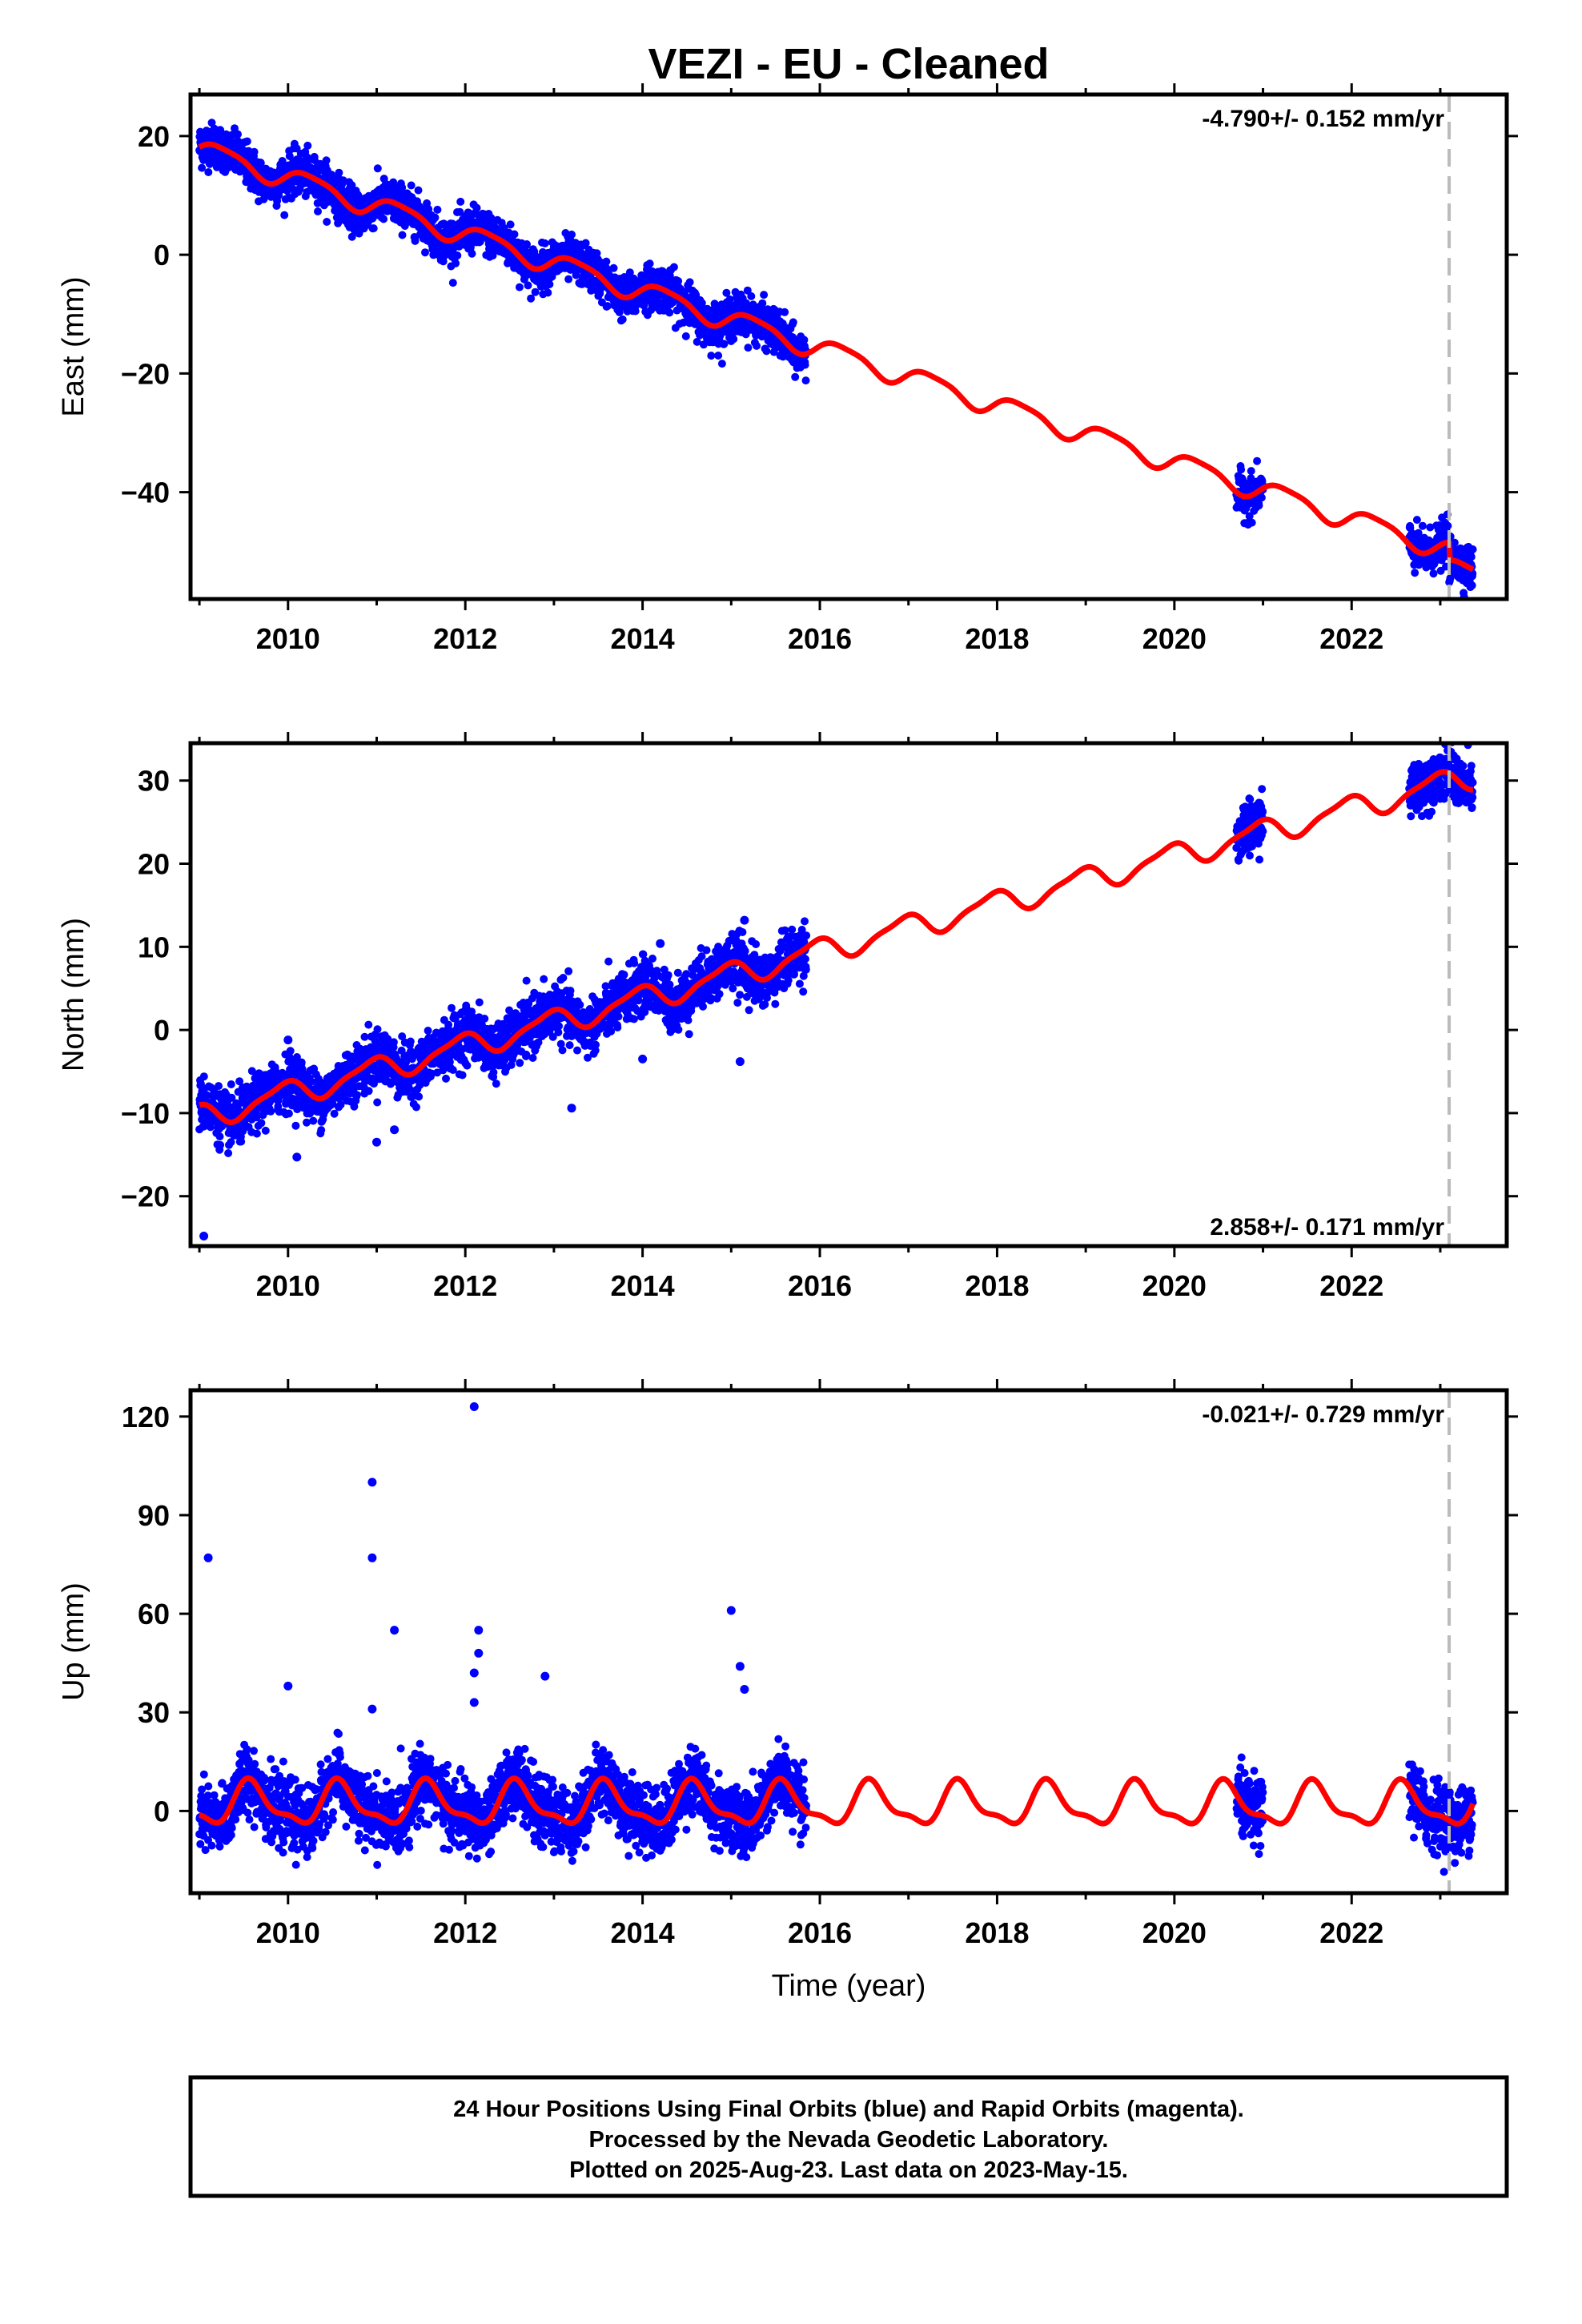  Describe the element at coordinates (1174, 638) in the screenshot. I see `x-tick-label: 2020` at that location.